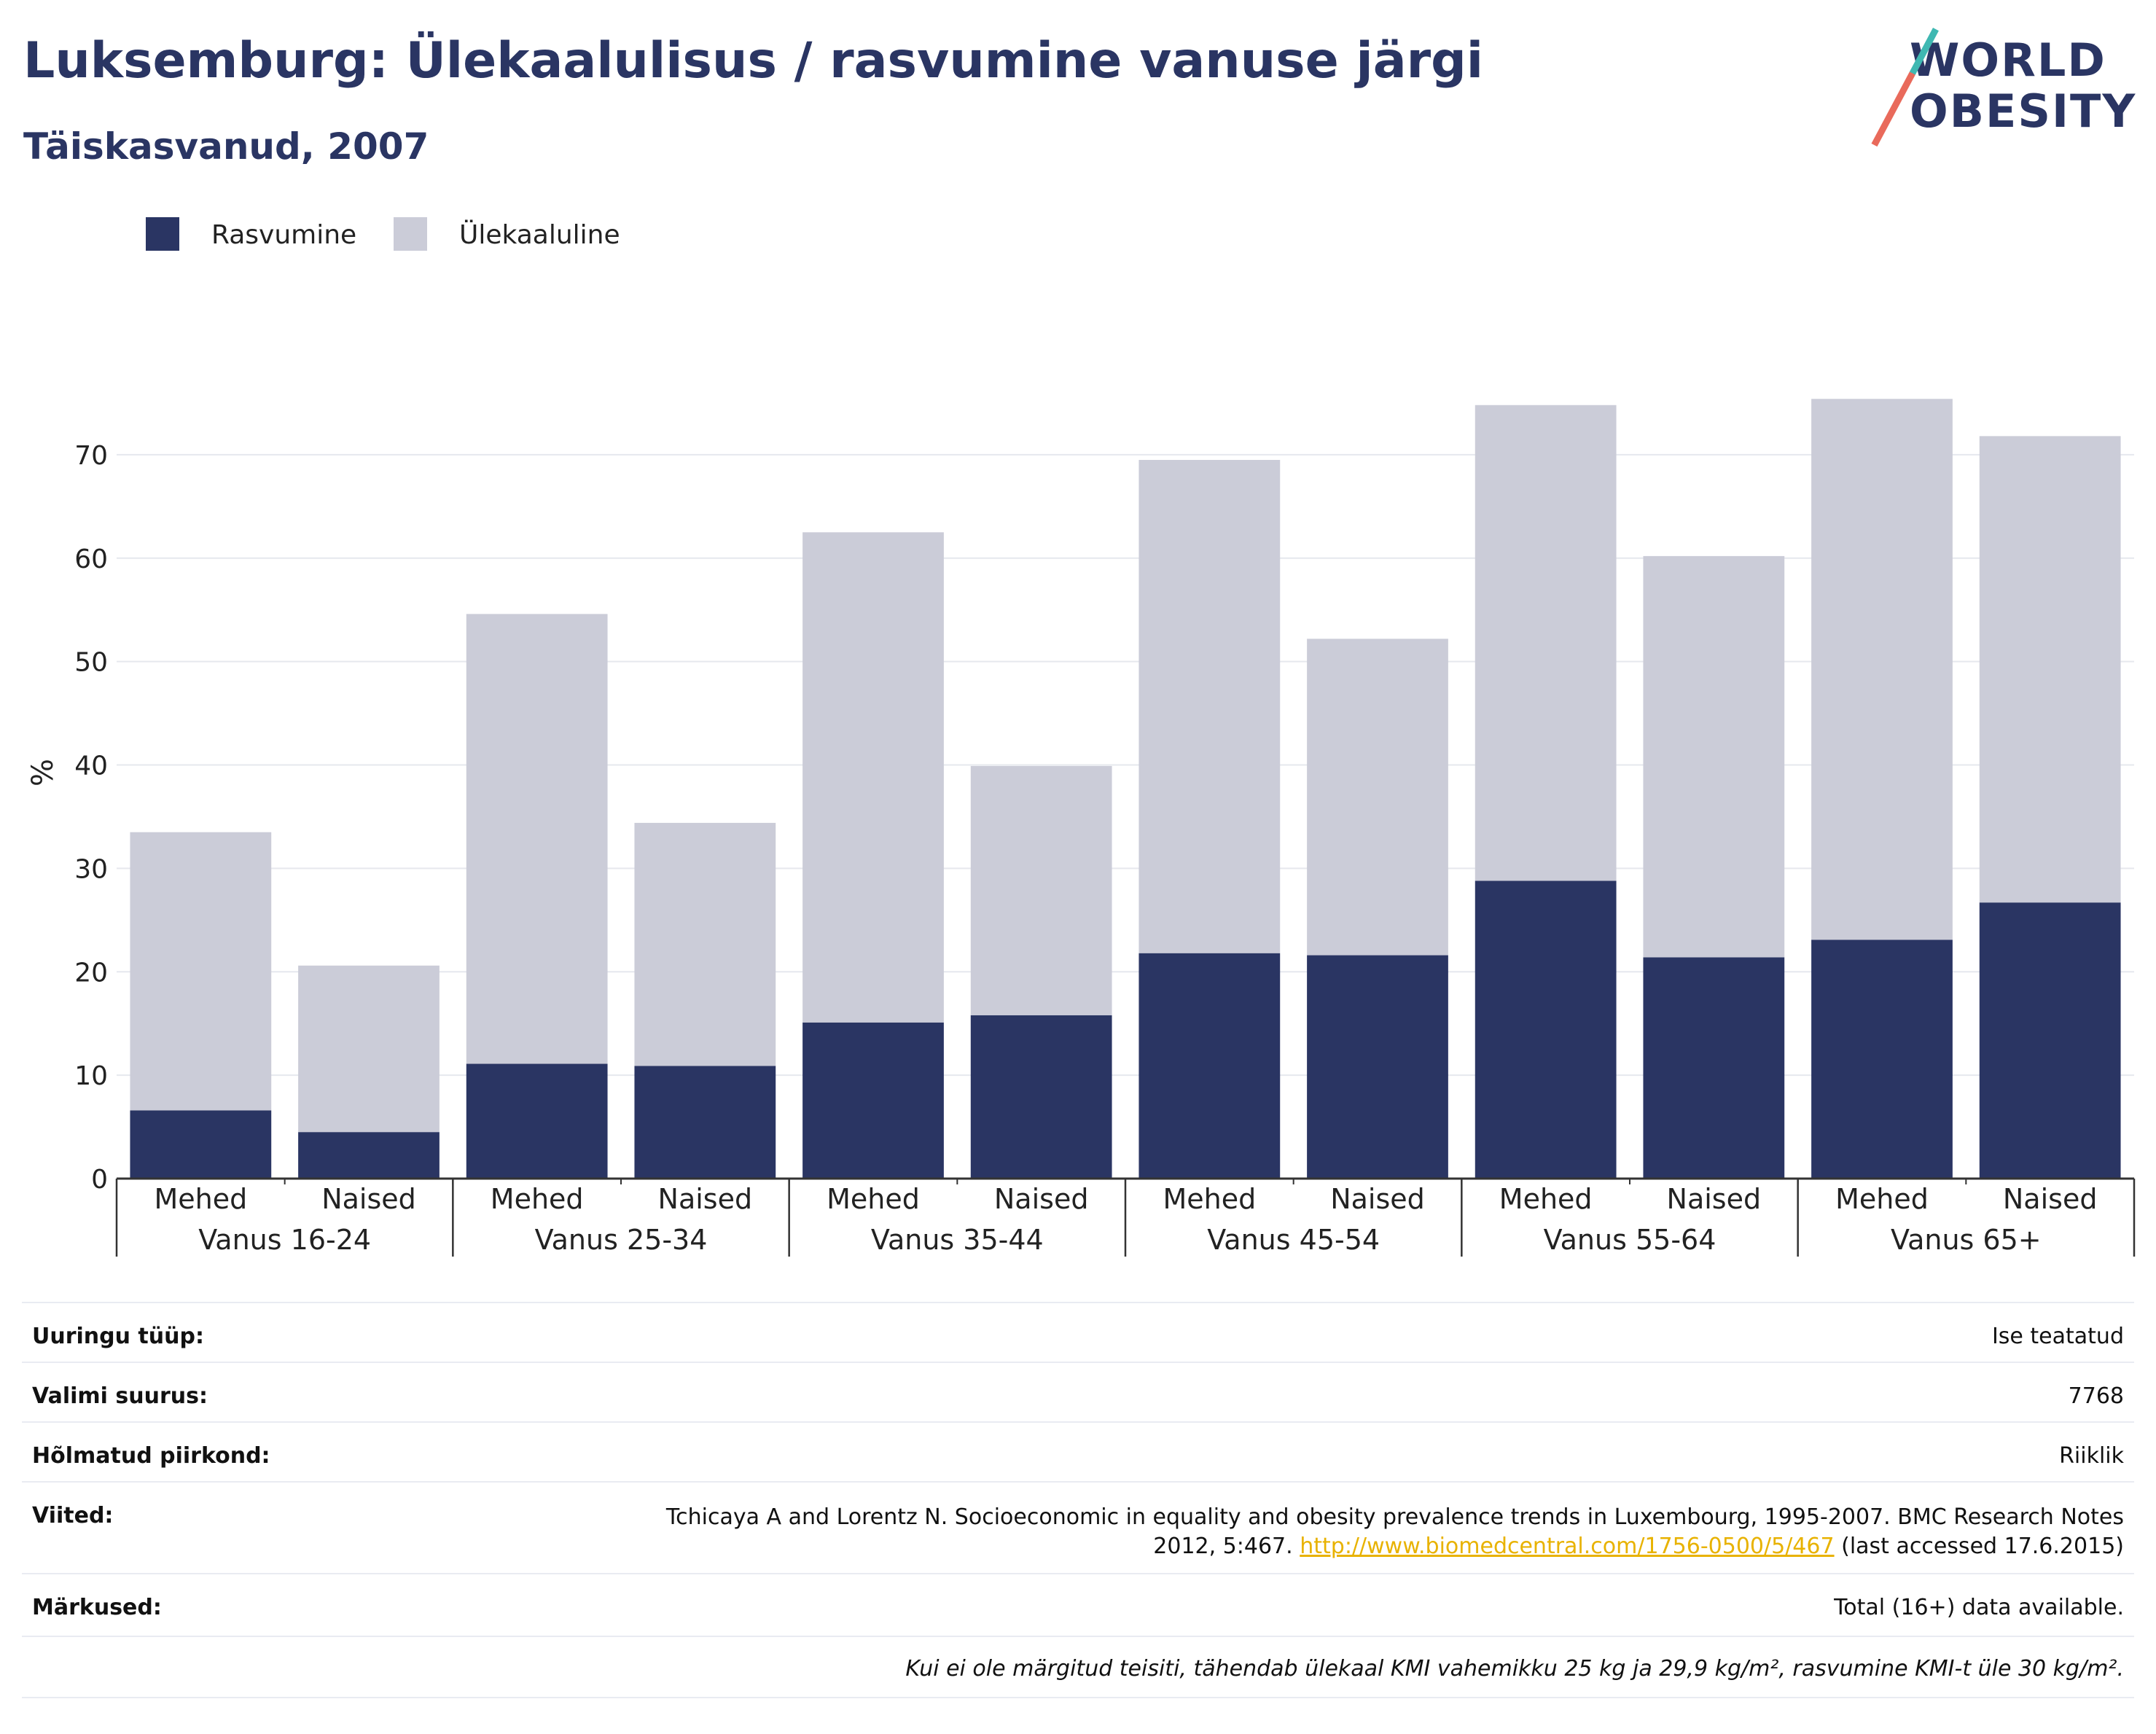  Describe the element at coordinates (539, 235) in the screenshot. I see `legend-label-overweight: Ülekaaluline` at that location.